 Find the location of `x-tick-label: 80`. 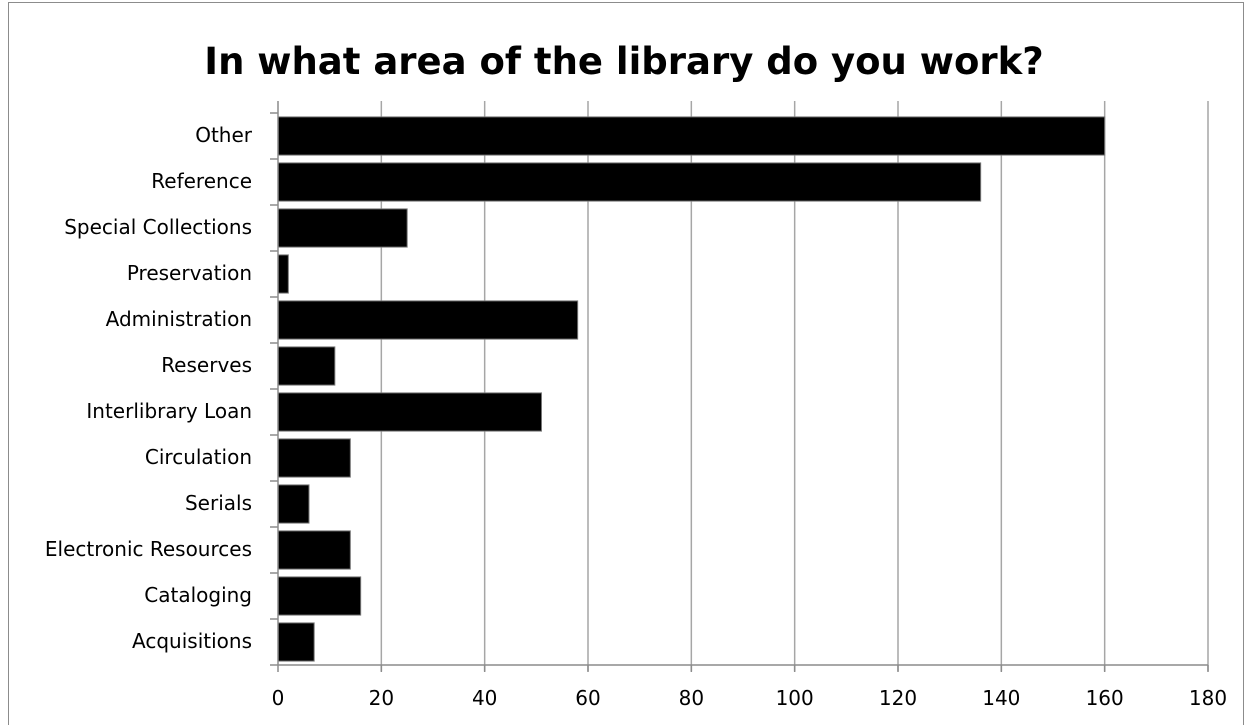

x-tick-label: 80 is located at coordinates (691, 698).